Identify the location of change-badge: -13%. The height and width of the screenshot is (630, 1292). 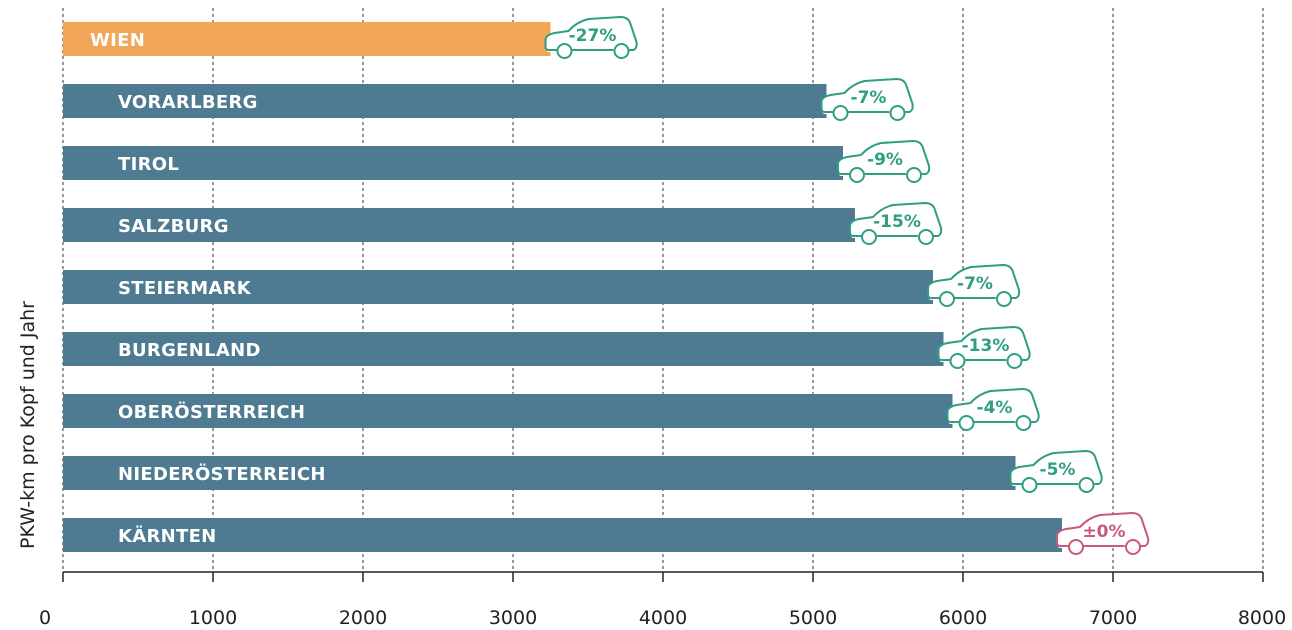
(984, 347).